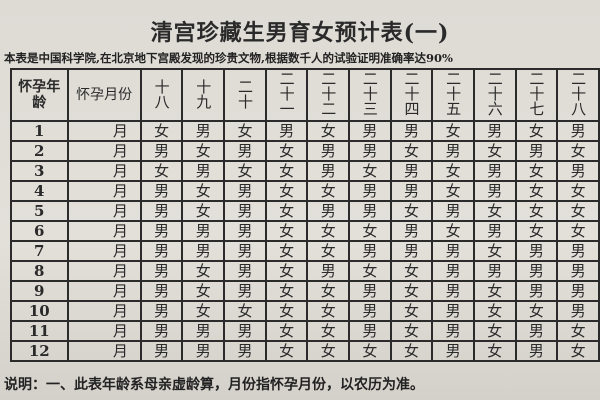 The width and height of the screenshot is (600, 400). I want to click on header-age-label: 二十五, so click(453, 93).